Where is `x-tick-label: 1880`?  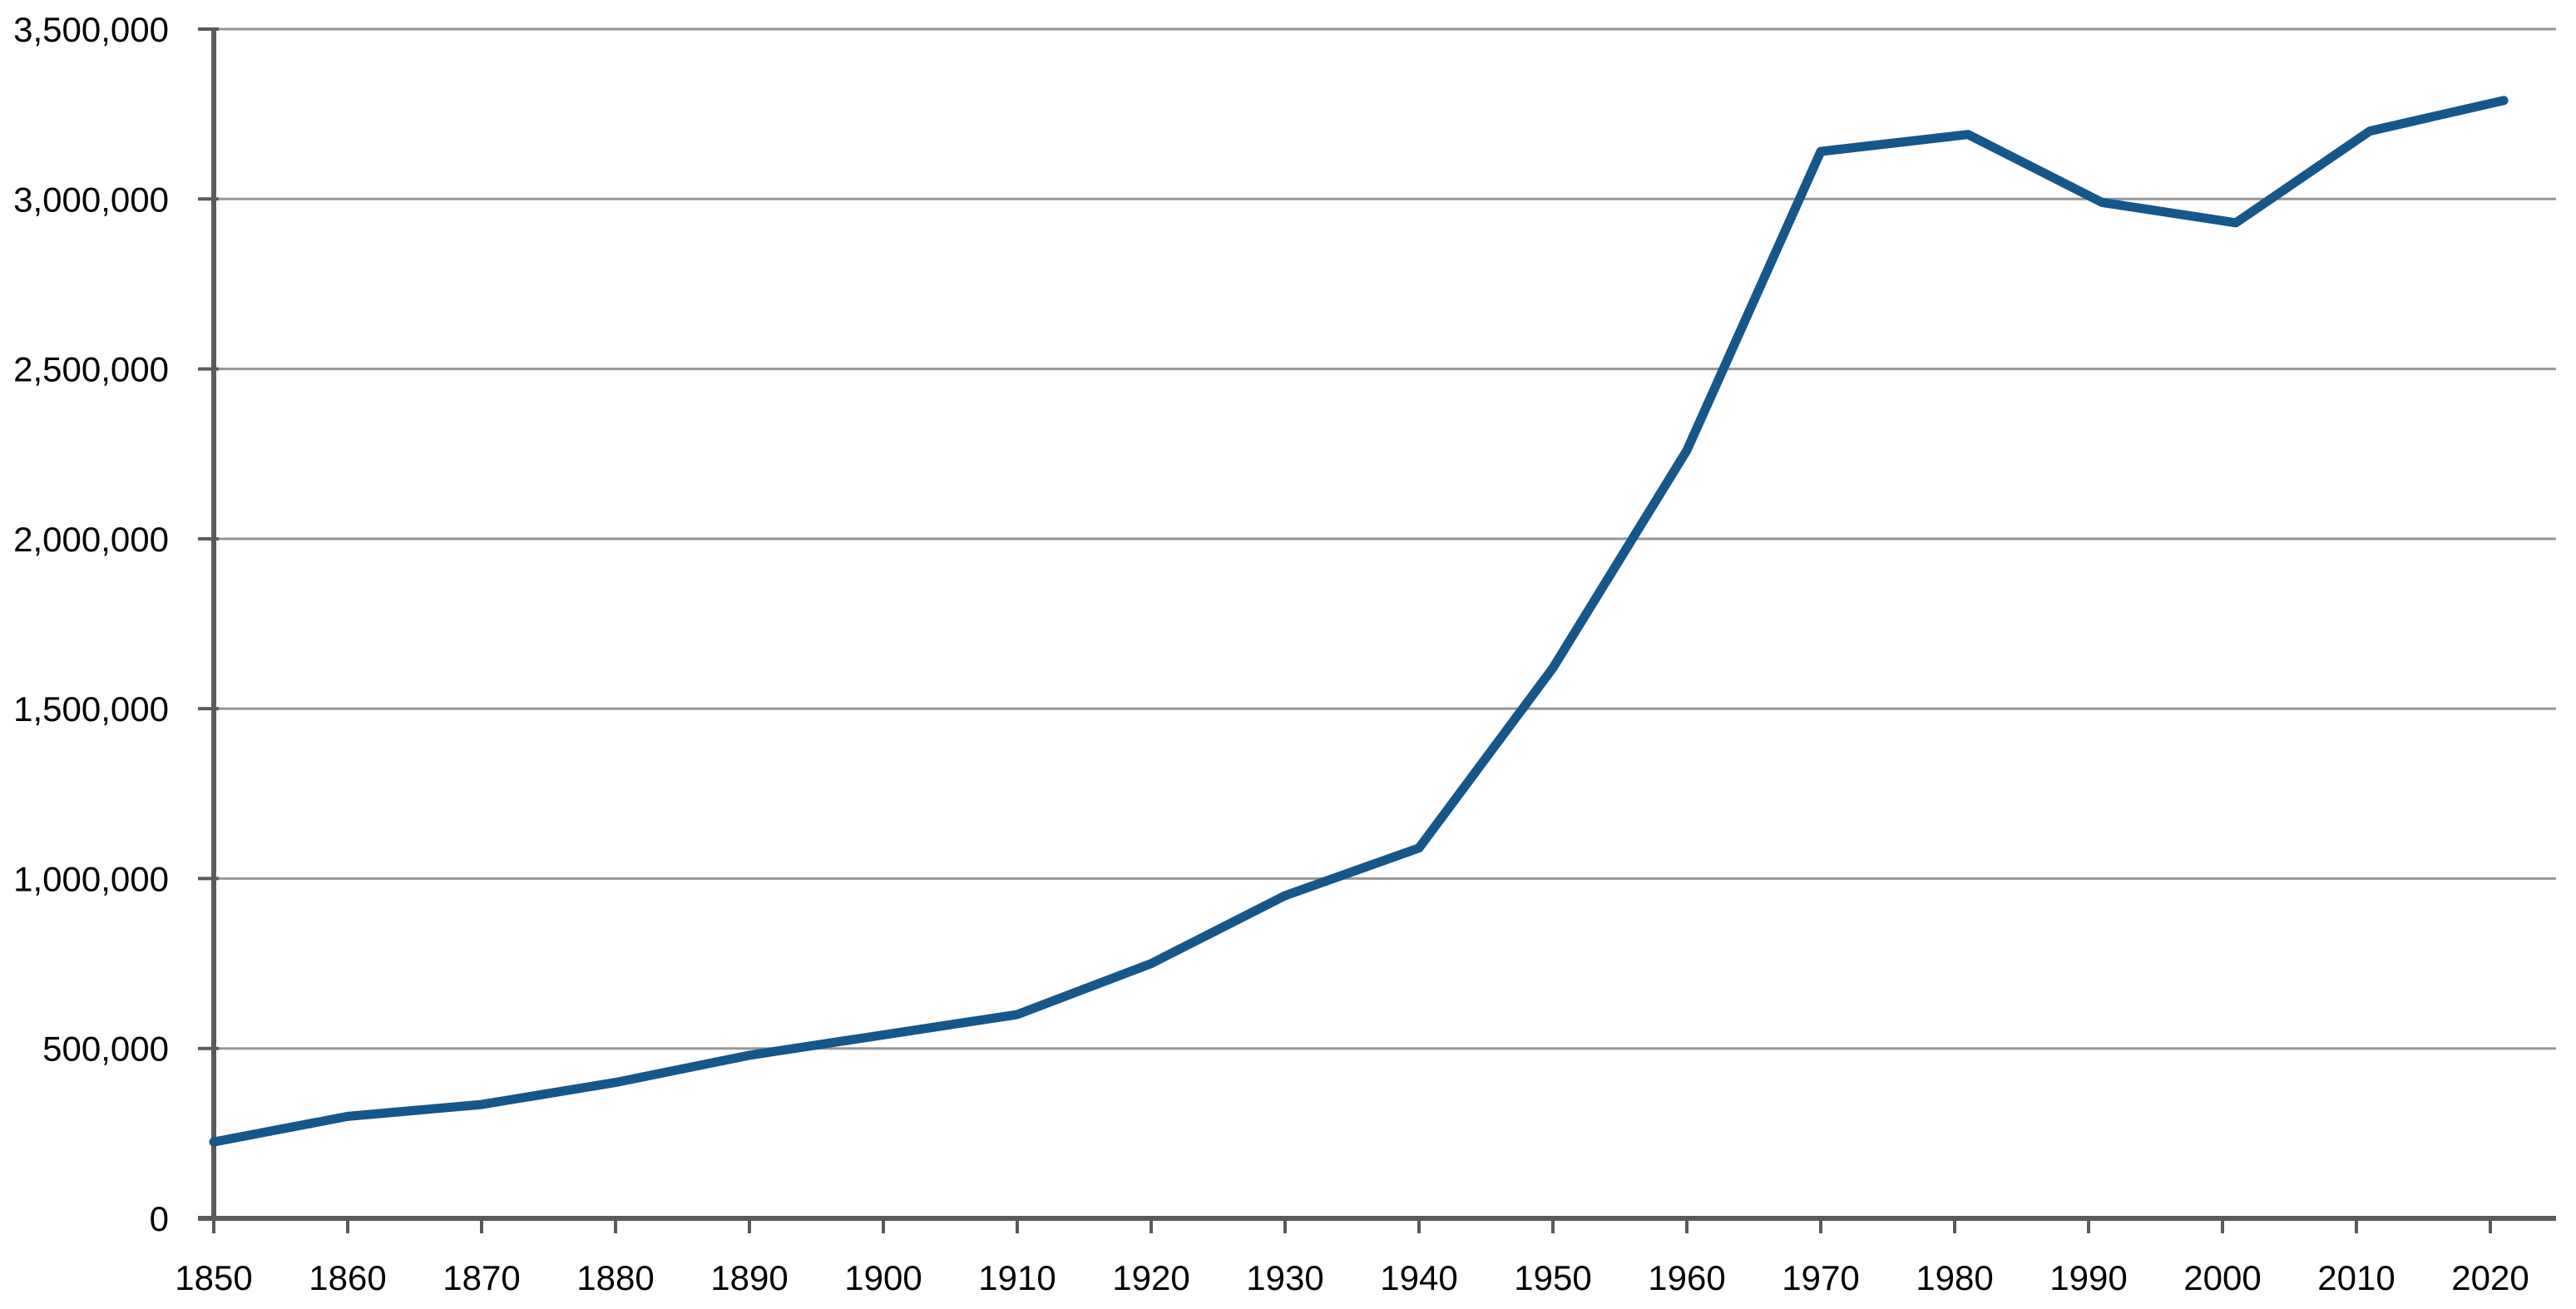 x-tick-label: 1880 is located at coordinates (615, 1277).